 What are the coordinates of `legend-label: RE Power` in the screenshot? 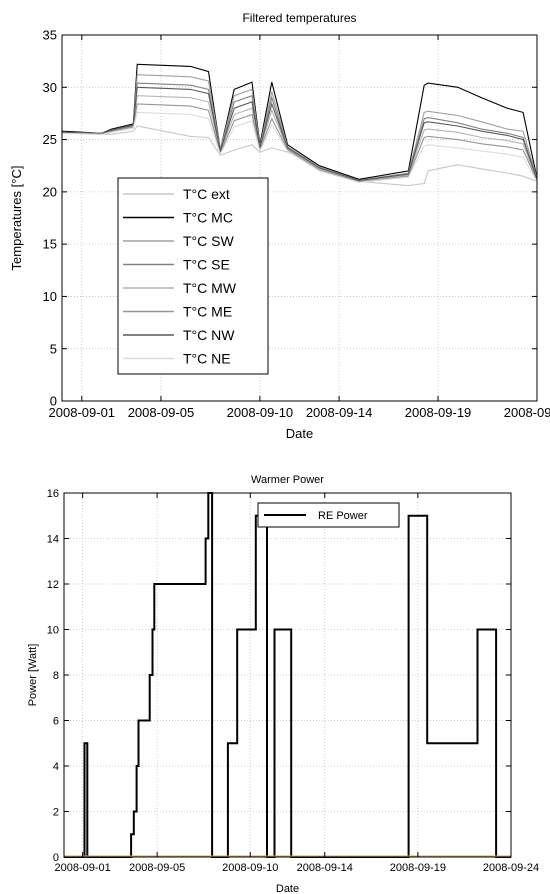 It's located at (343, 516).